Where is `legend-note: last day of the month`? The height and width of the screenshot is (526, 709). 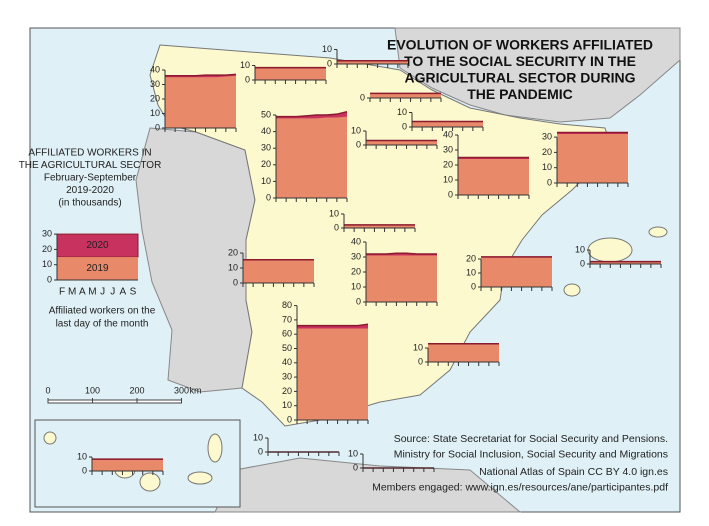 legend-note: last day of the month is located at coordinates (102, 324).